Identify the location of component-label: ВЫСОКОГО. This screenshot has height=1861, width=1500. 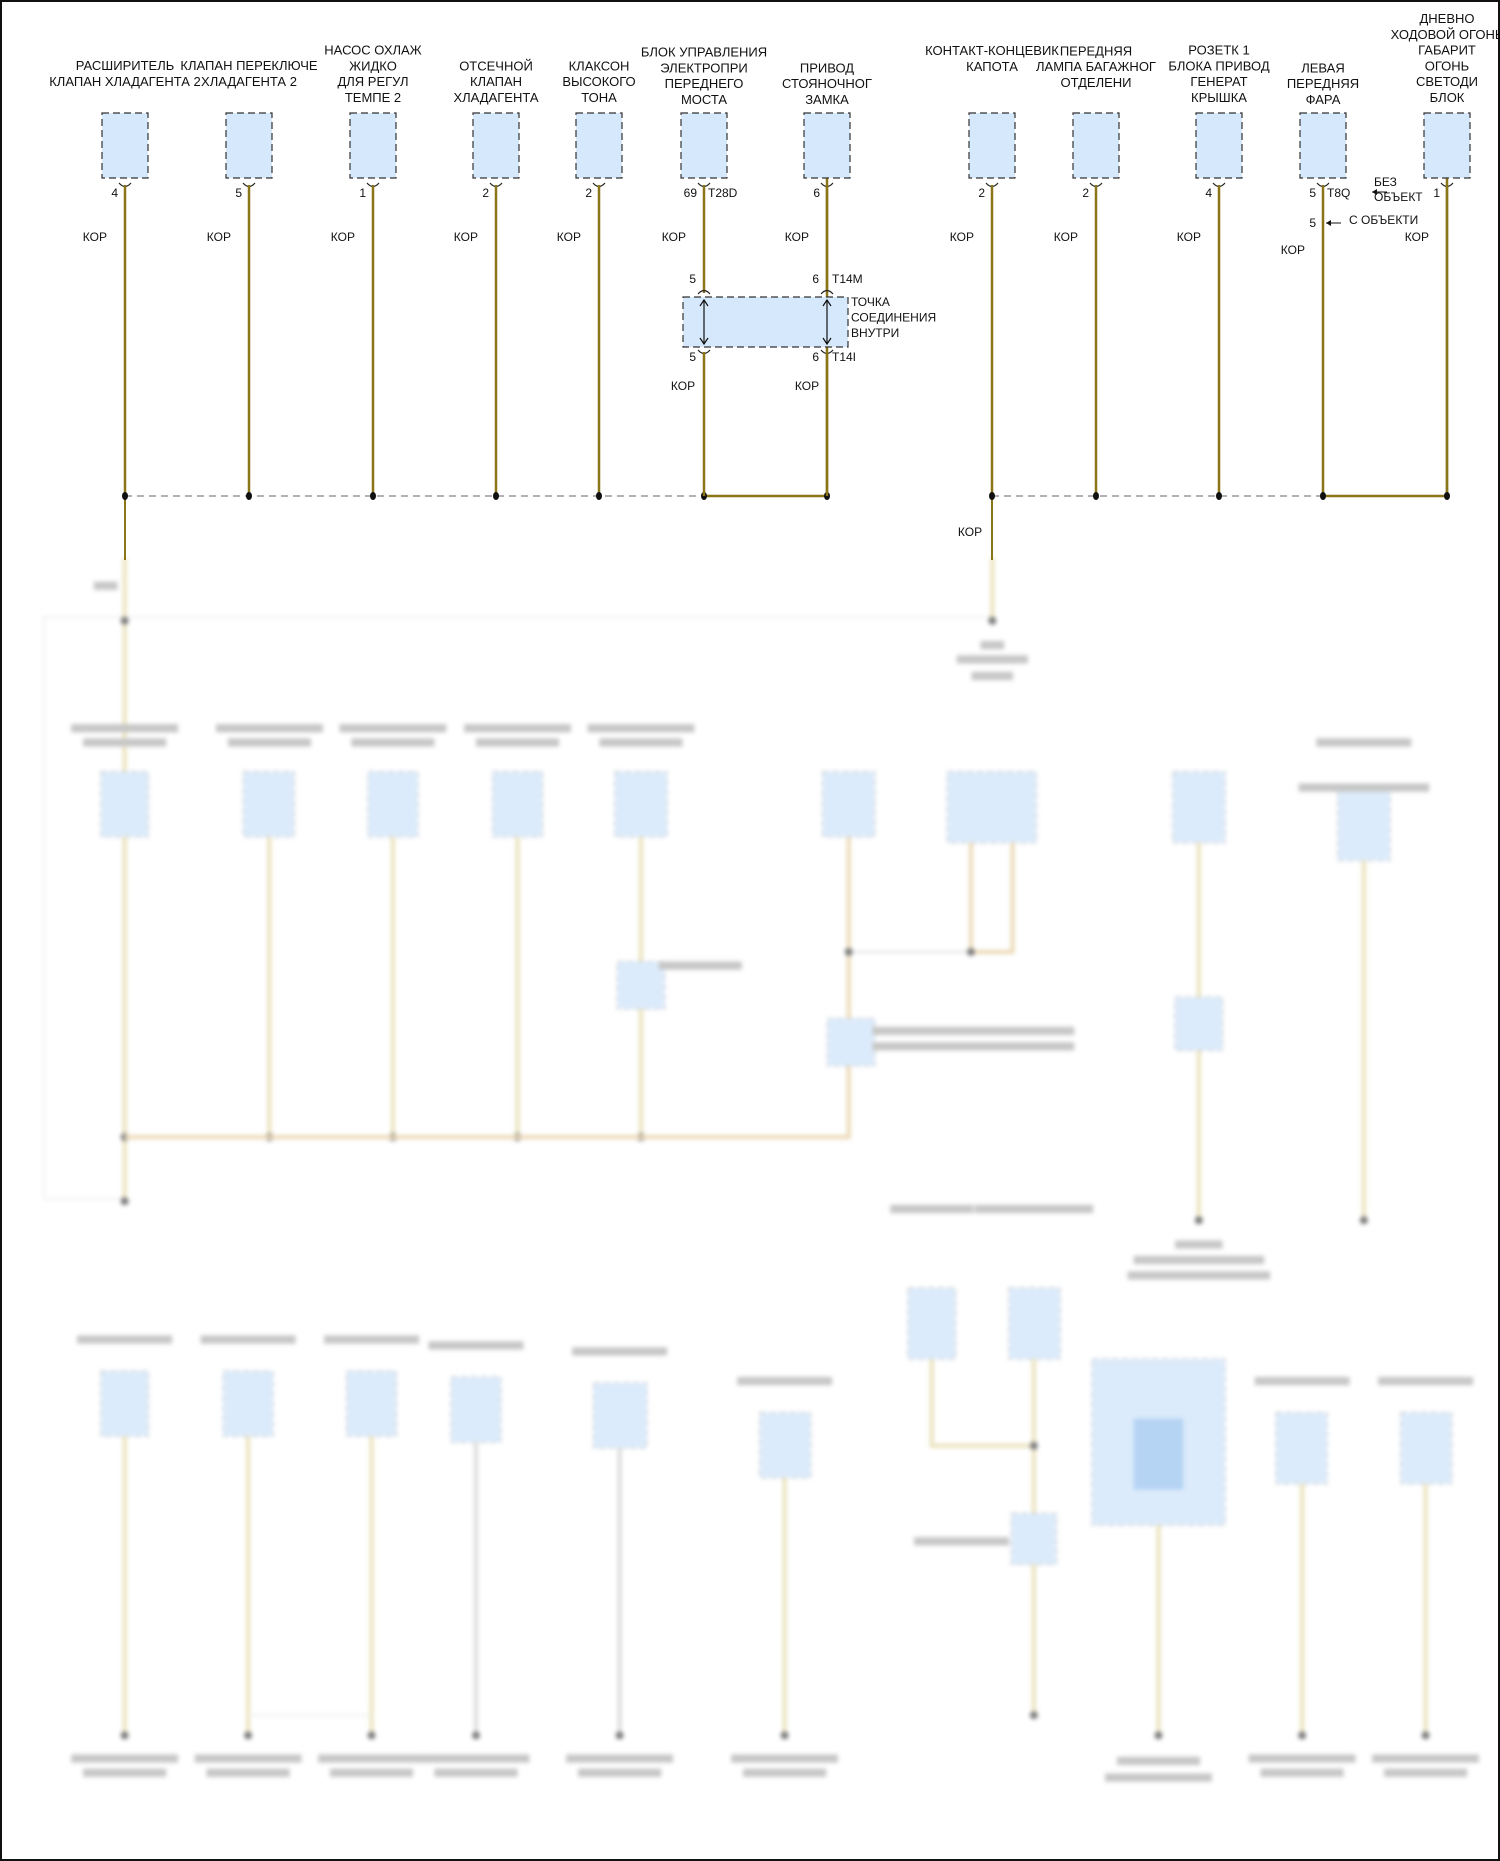
(598, 81).